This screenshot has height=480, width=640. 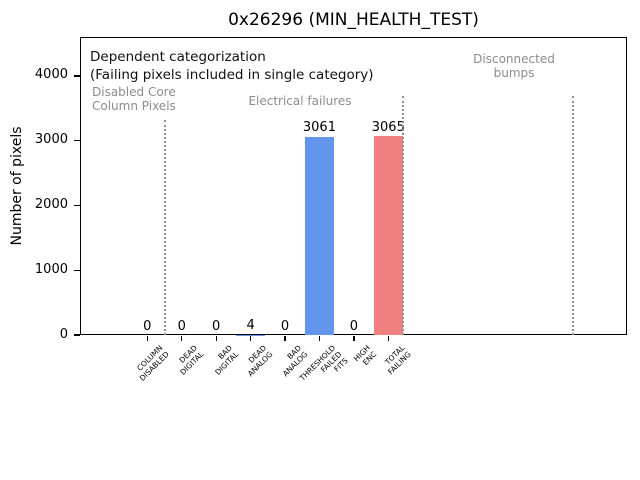 What do you see at coordinates (51, 269) in the screenshot?
I see `y-tick-label: 1000` at bounding box center [51, 269].